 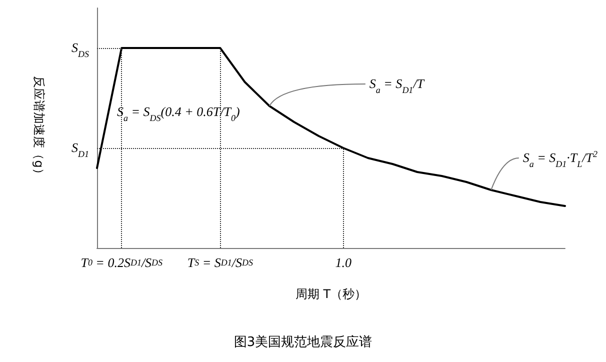 What do you see at coordinates (39, 128) in the screenshot?
I see `y-axis-title: 反应谱加速度（g）` at bounding box center [39, 128].